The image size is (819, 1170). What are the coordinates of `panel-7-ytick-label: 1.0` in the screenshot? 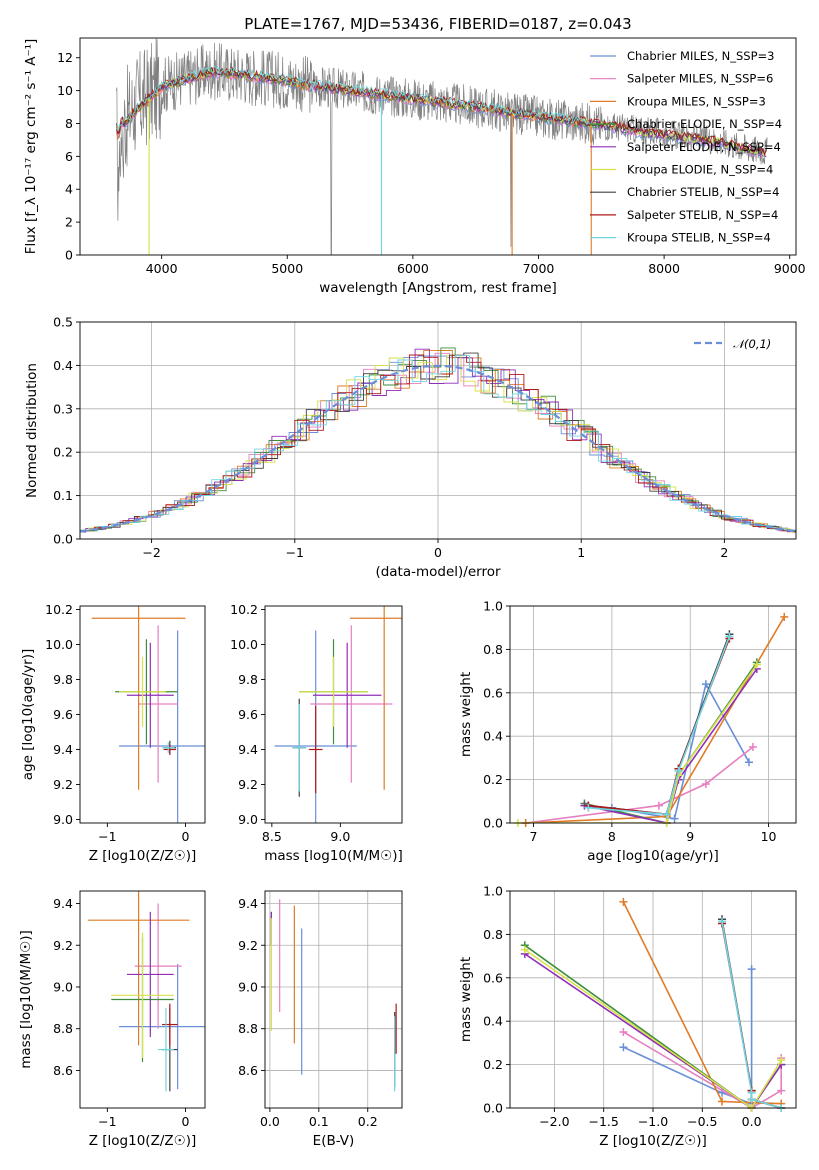 It's located at (493, 891).